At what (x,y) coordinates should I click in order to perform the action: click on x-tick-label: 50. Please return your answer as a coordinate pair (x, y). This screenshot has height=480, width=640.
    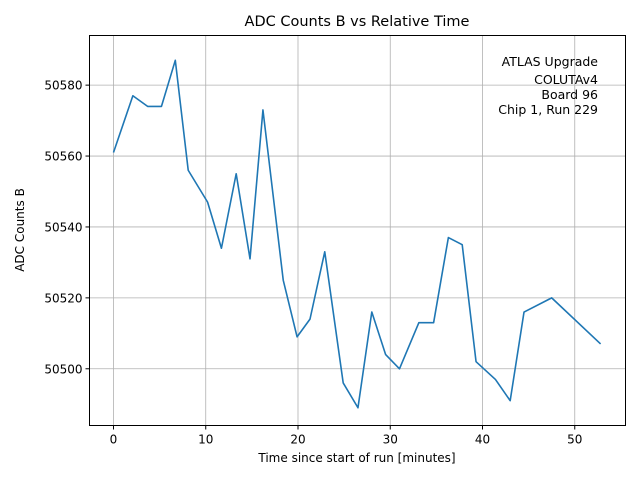
    Looking at the image, I should click on (574, 440).